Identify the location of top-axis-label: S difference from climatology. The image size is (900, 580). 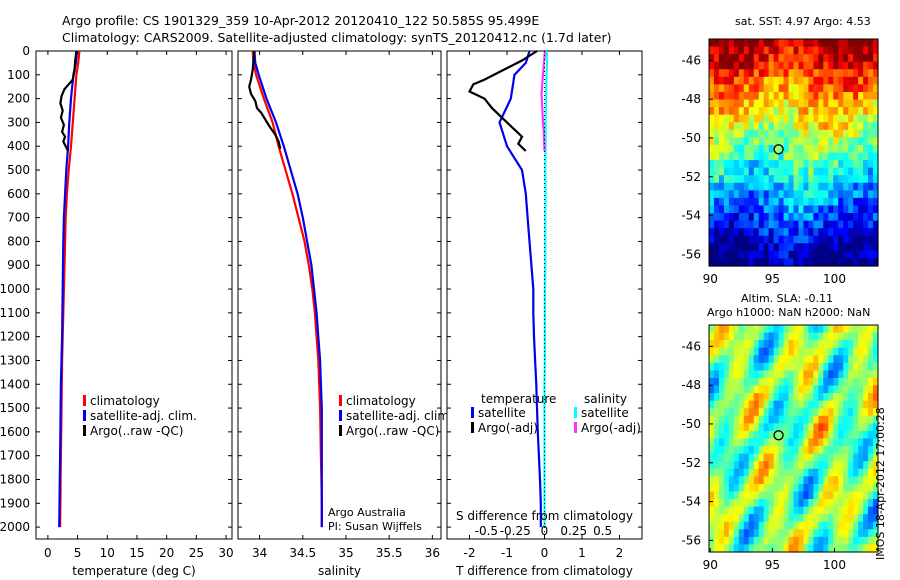
(544, 516).